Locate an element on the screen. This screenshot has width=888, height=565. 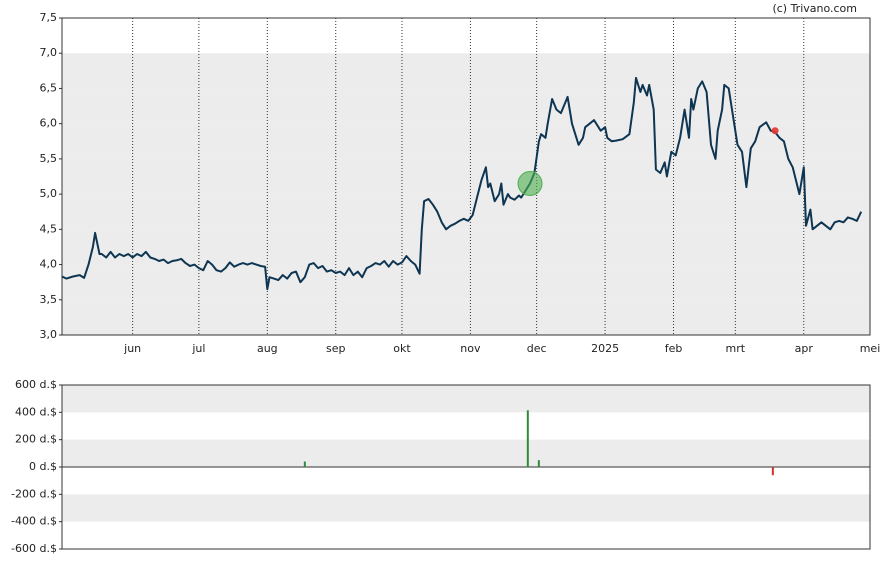
y-tick-label: -400 d.$ is located at coordinates (34, 521).